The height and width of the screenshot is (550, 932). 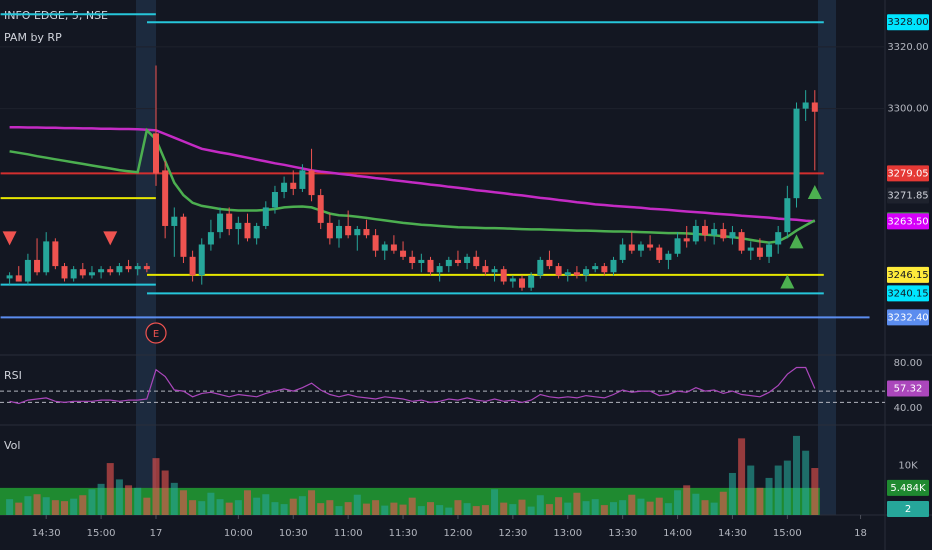 I want to click on x-tick-label: 18, so click(x=860, y=533).